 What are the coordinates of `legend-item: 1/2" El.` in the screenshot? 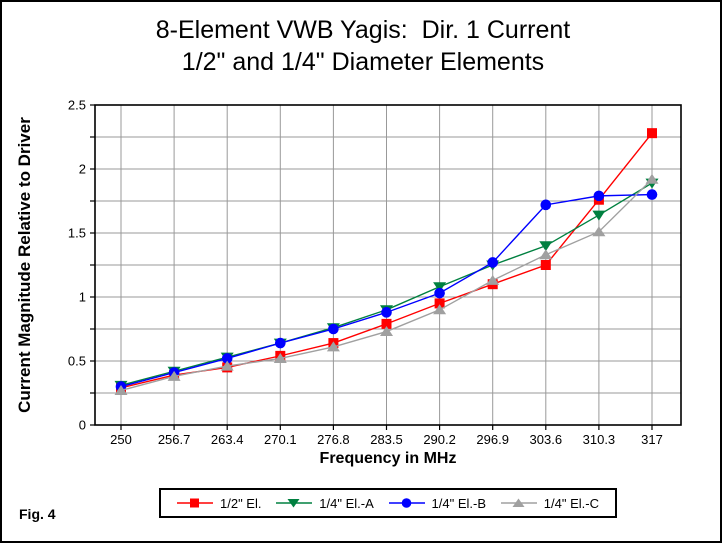 It's located at (219, 503).